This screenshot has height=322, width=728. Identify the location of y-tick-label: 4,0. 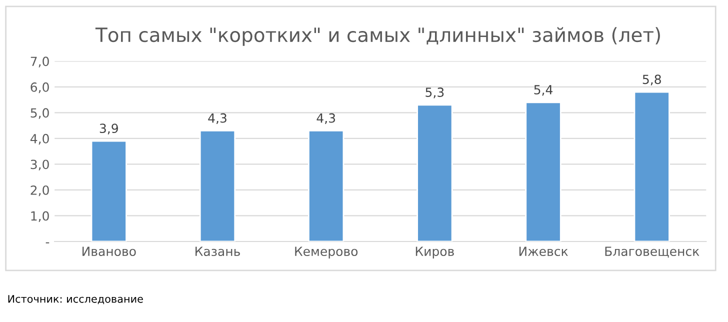
(39, 139).